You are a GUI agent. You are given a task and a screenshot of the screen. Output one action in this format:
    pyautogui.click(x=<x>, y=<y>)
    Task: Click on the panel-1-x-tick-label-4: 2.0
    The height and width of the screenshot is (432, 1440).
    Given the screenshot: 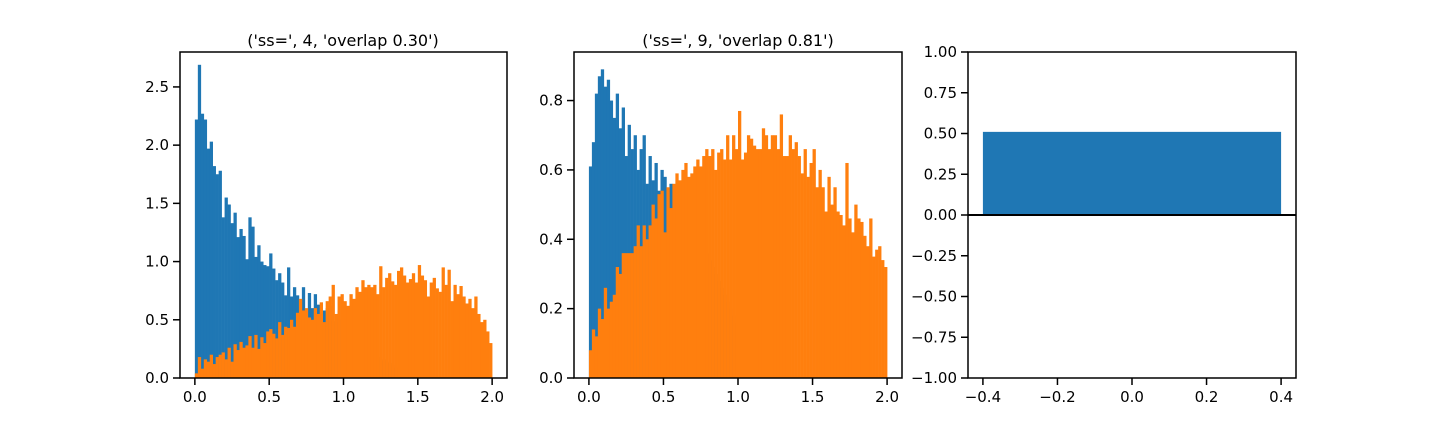 What is the action you would take?
    pyautogui.click(x=492, y=397)
    